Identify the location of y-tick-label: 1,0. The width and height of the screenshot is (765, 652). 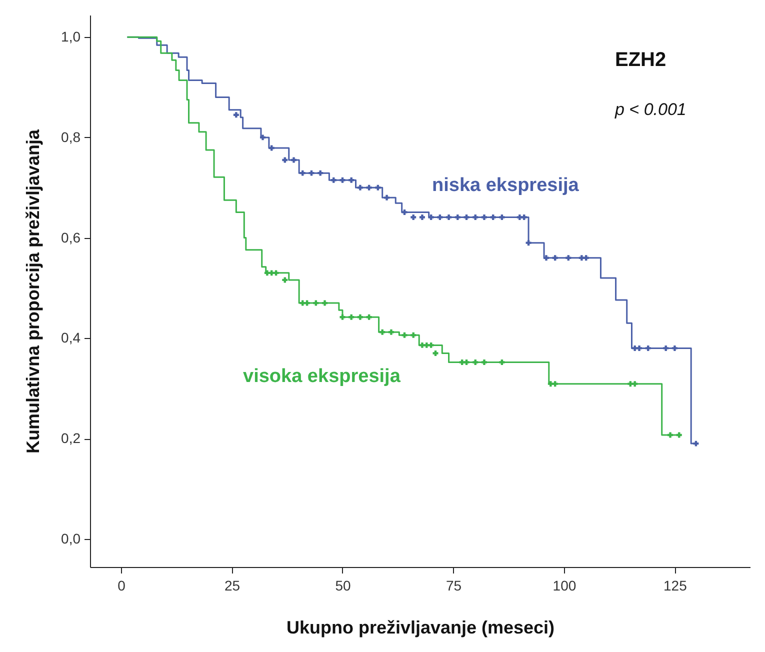
(71, 36).